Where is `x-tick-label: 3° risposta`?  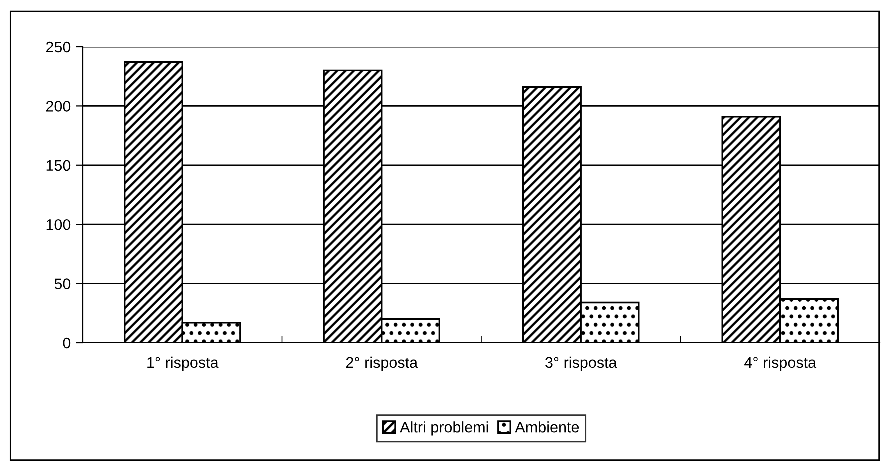
x-tick-label: 3° risposta is located at coordinates (582, 364).